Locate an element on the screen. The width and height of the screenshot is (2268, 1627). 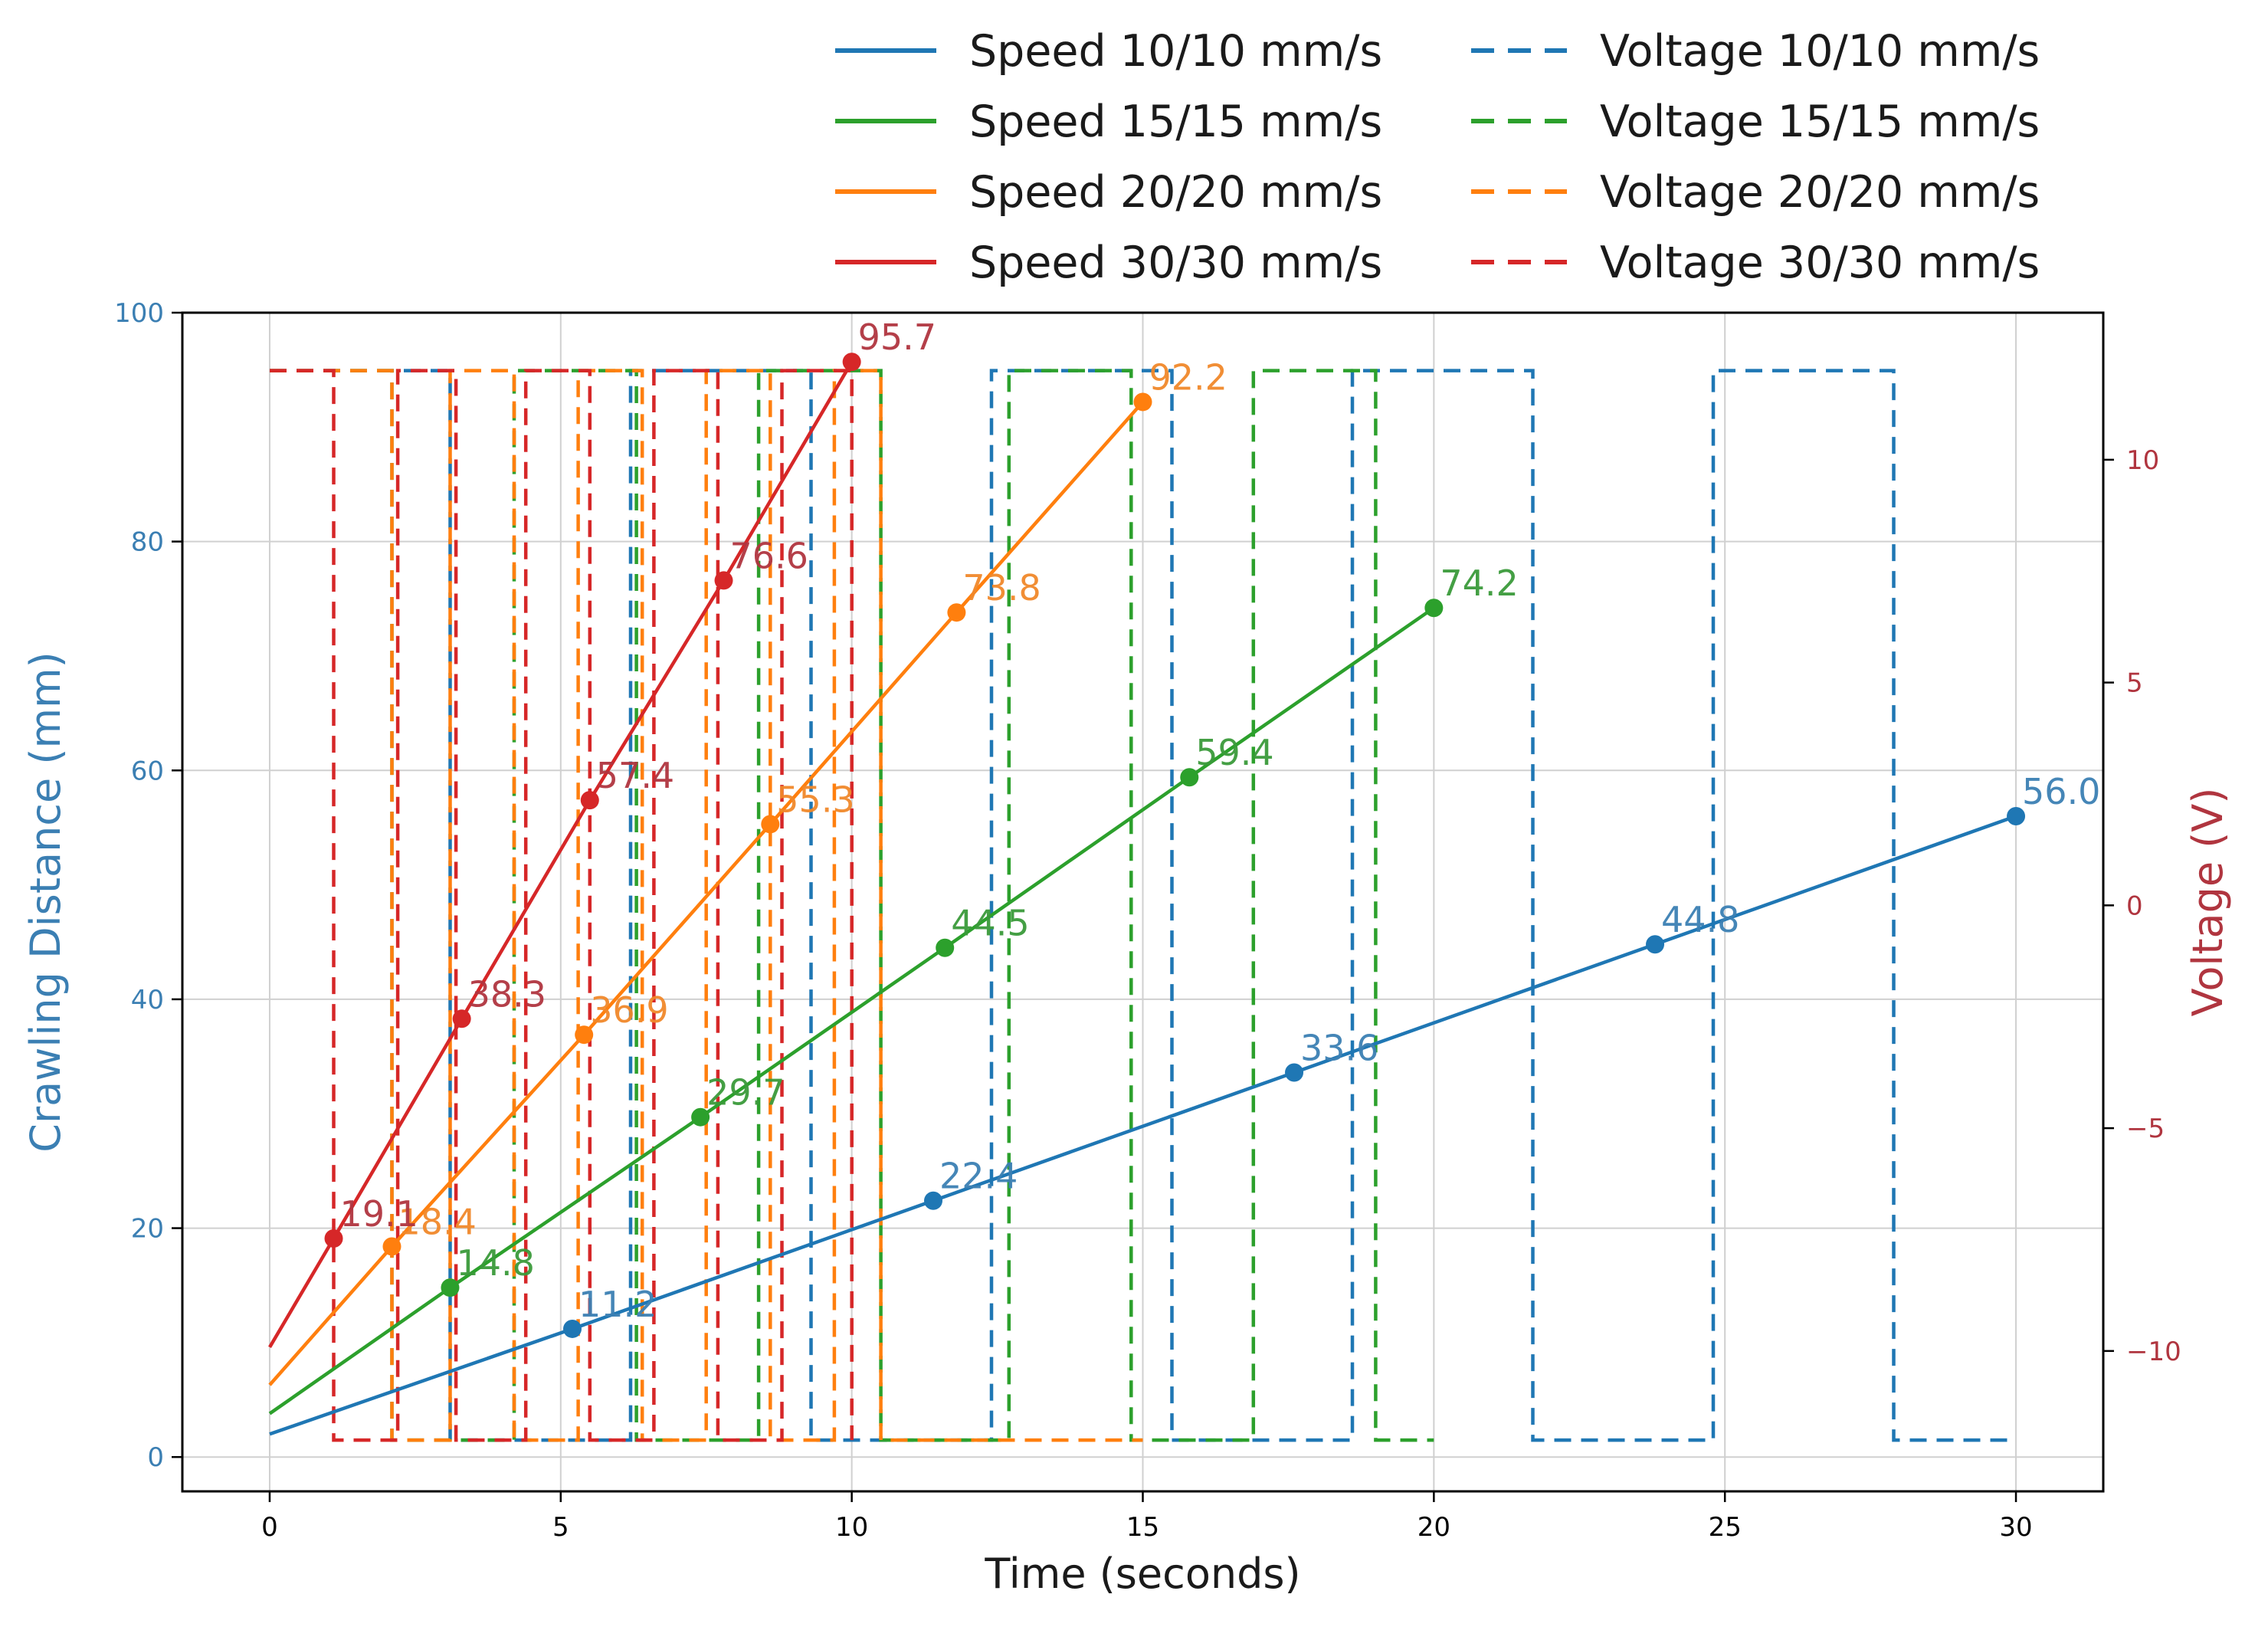
x-tick-label: 5 is located at coordinates (560, 1527).